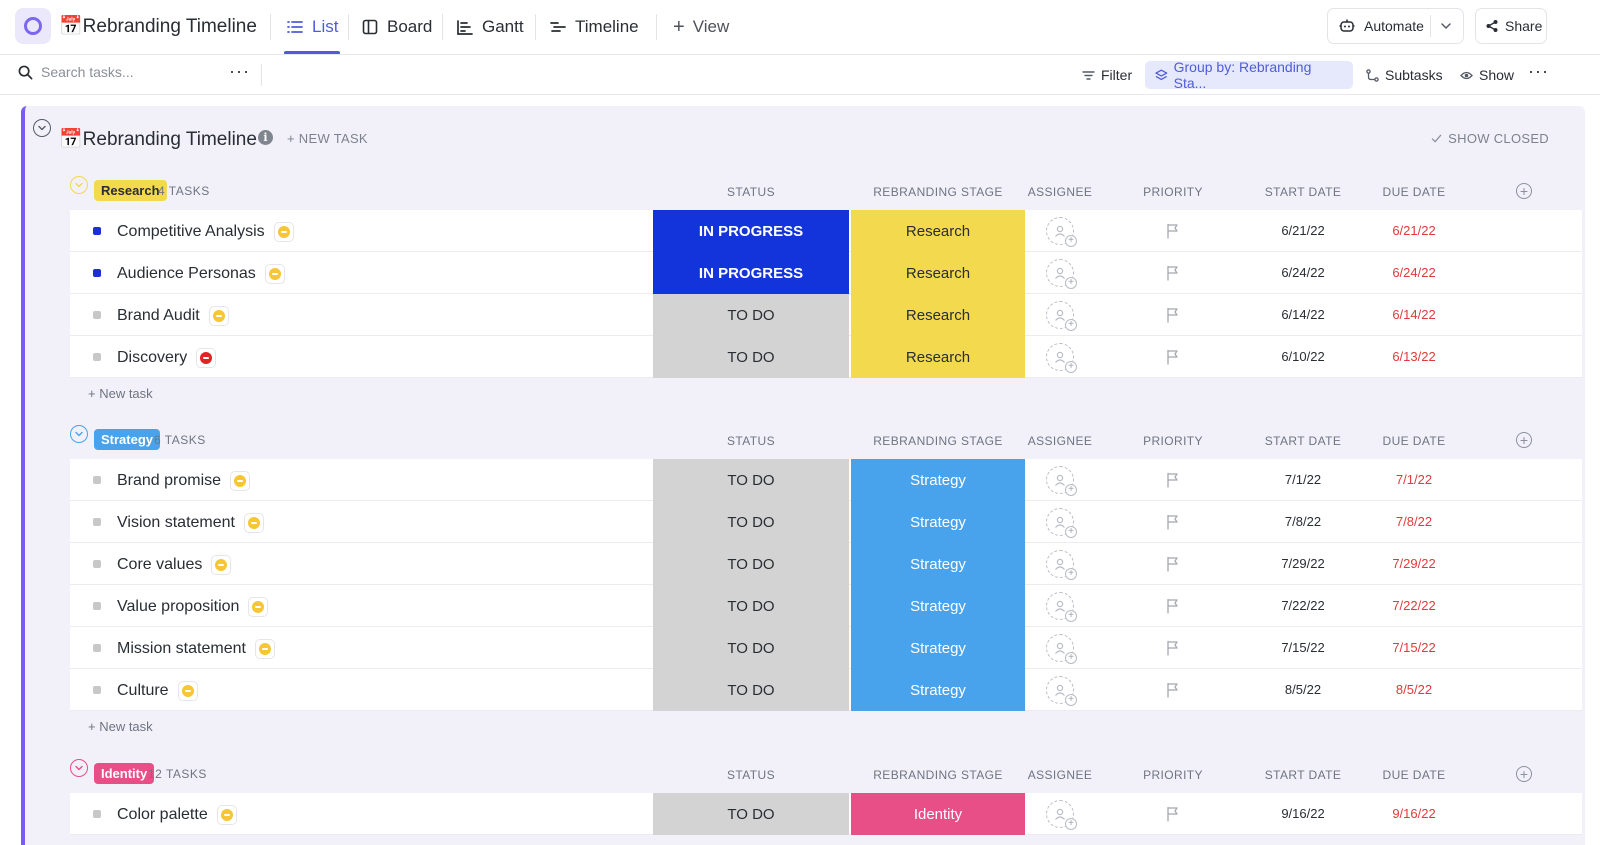 The width and height of the screenshot is (1600, 845). I want to click on task-name: Discovery, so click(167, 358).